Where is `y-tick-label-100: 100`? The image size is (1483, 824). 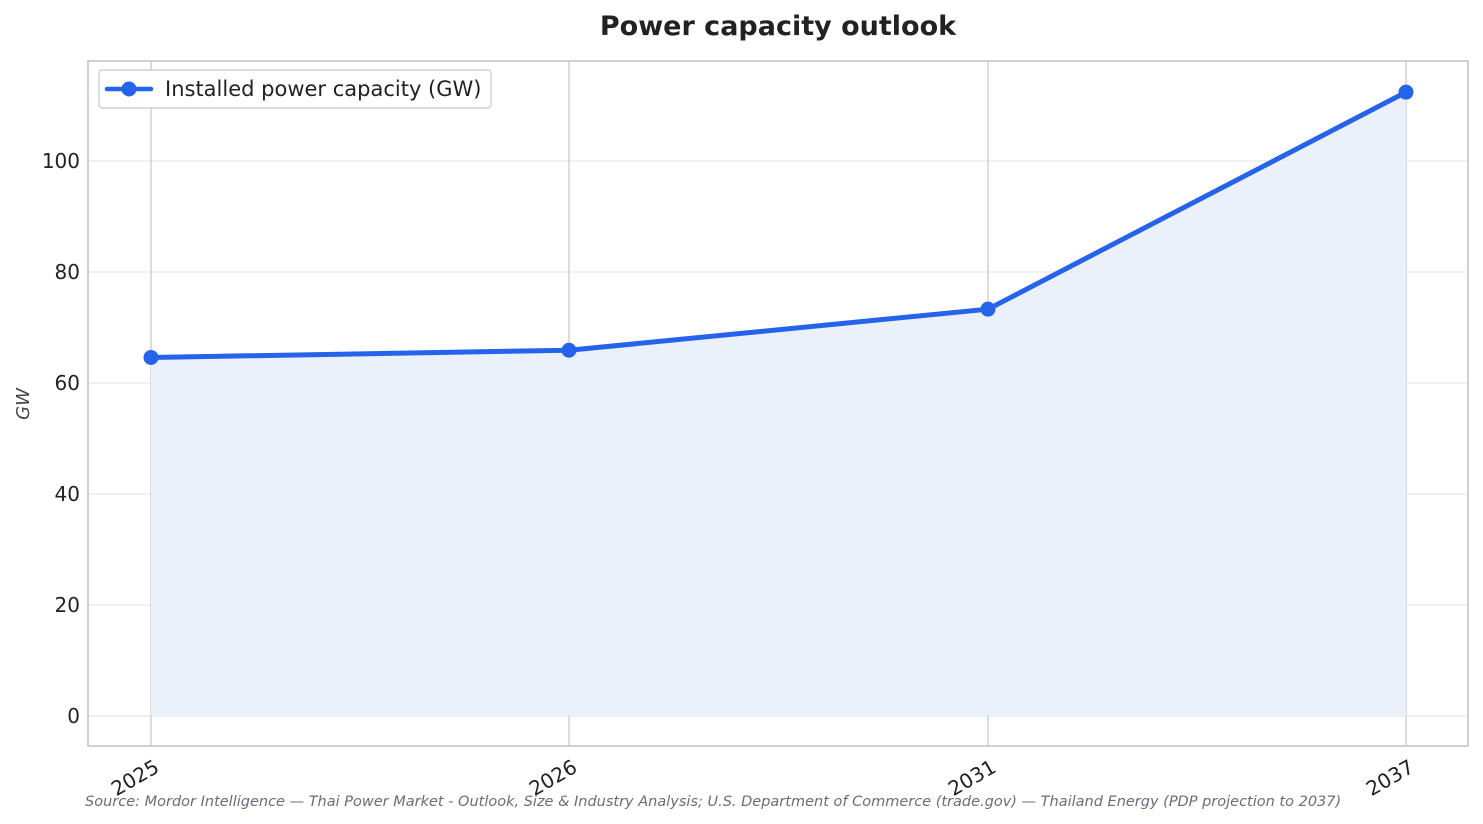 y-tick-label-100: 100 is located at coordinates (61, 161).